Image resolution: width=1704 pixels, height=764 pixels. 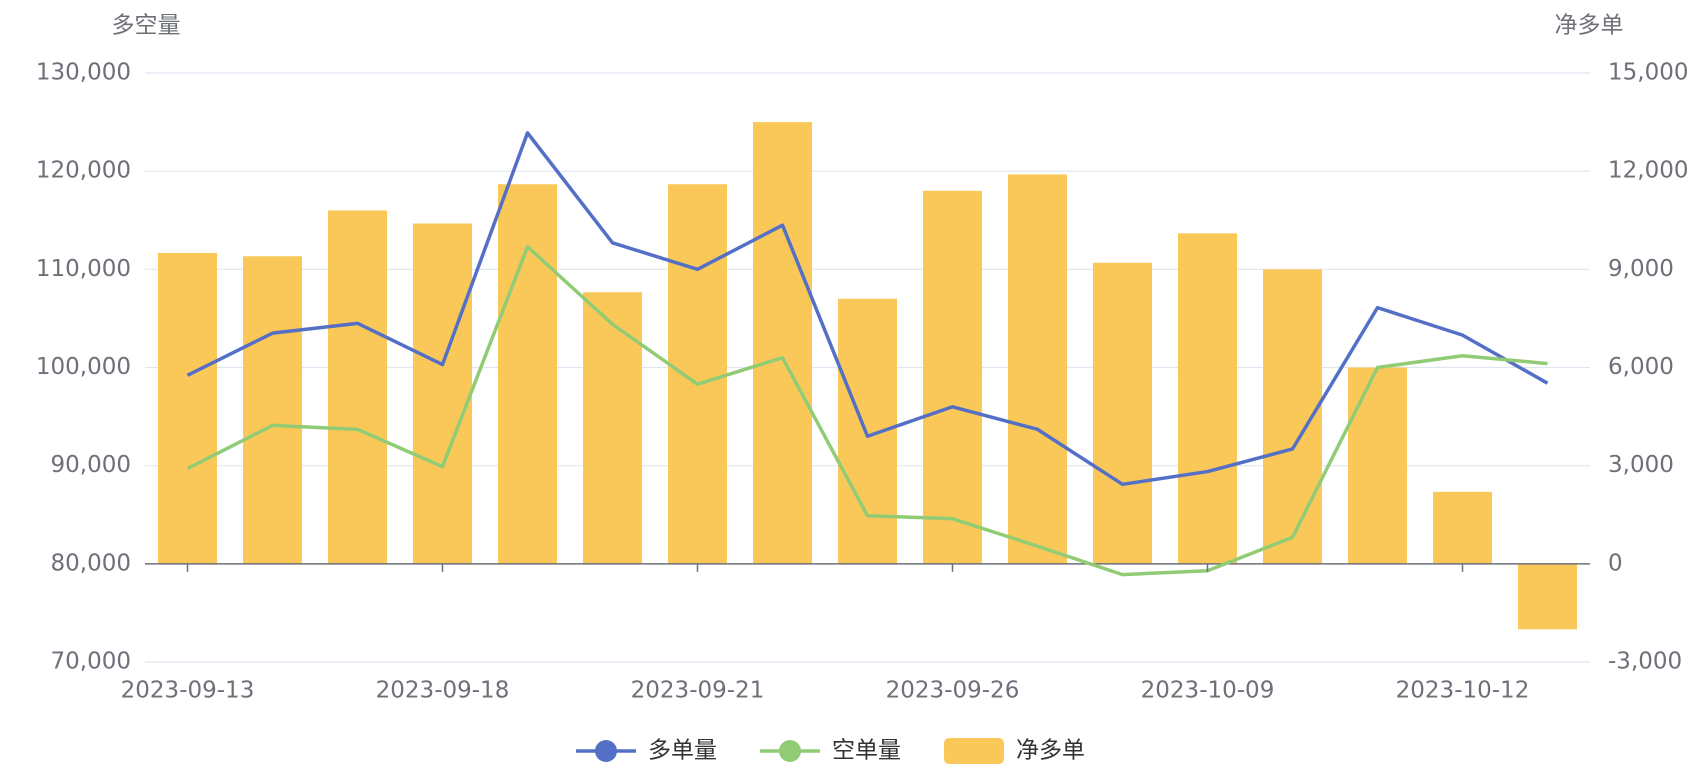 What do you see at coordinates (91, 465) in the screenshot?
I see `y-tick-label: 90,000` at bounding box center [91, 465].